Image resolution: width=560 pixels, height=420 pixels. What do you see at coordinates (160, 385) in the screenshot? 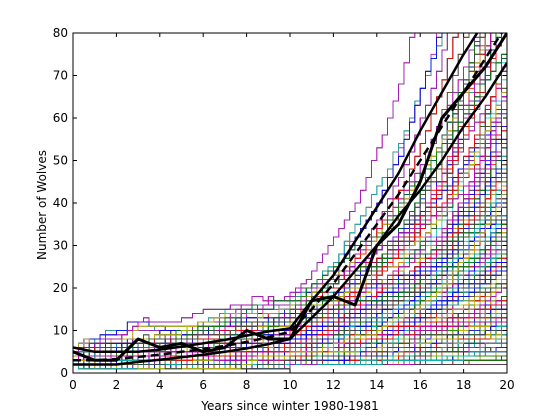
I see `x-tick-label: 4` at bounding box center [160, 385].